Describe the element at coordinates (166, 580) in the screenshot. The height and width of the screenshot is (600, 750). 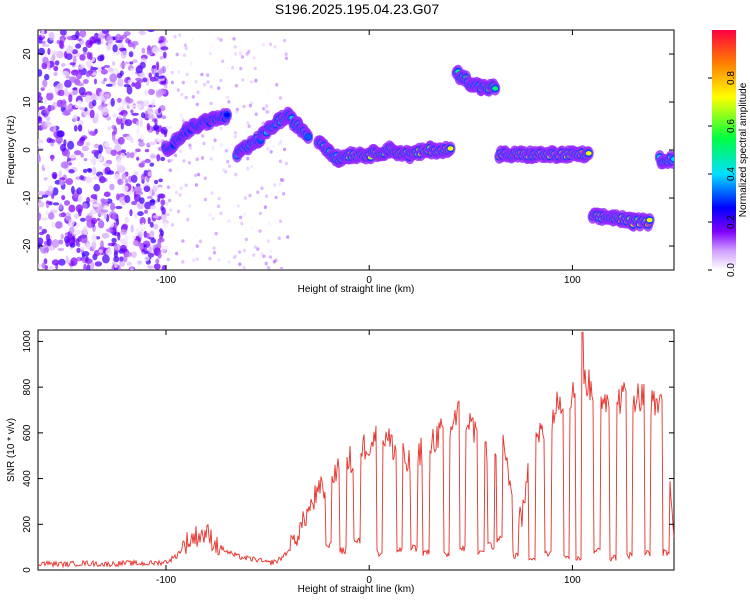
I see `bottom-x-tick-label: -100` at that location.